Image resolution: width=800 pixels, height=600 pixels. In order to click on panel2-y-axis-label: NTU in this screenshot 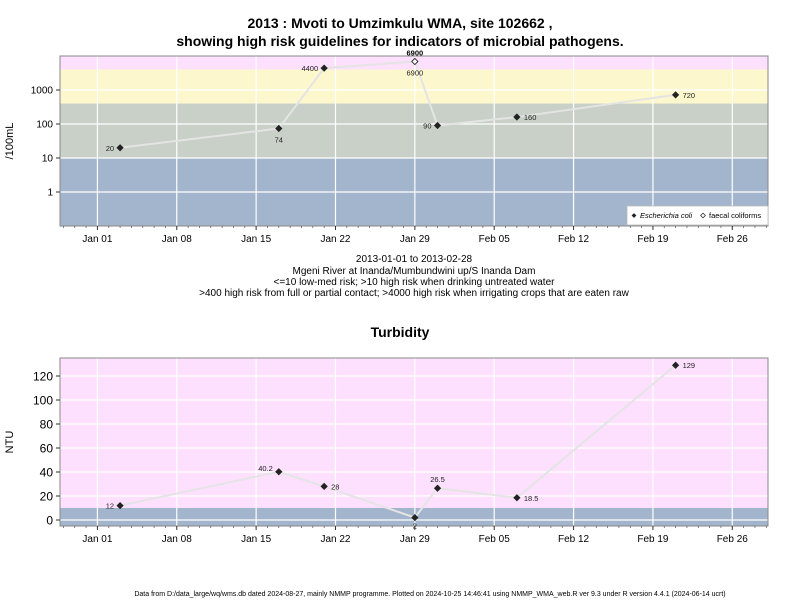, I will do `click(10, 442)`.